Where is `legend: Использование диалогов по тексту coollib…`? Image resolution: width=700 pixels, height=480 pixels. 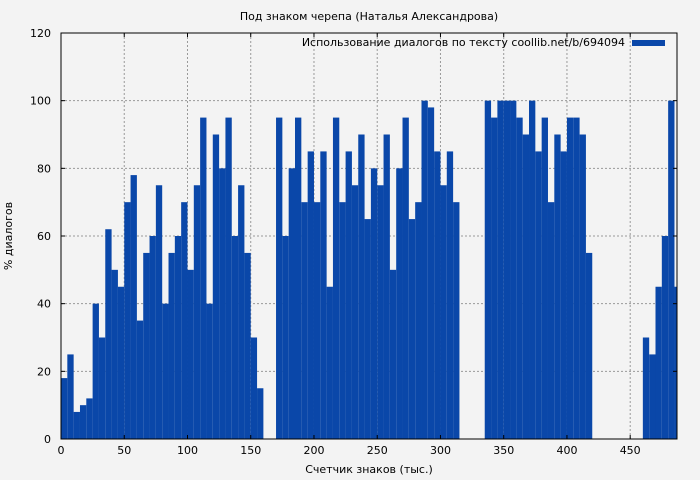
legend: Использование диалогов по тексту coollib… is located at coordinates (483, 42).